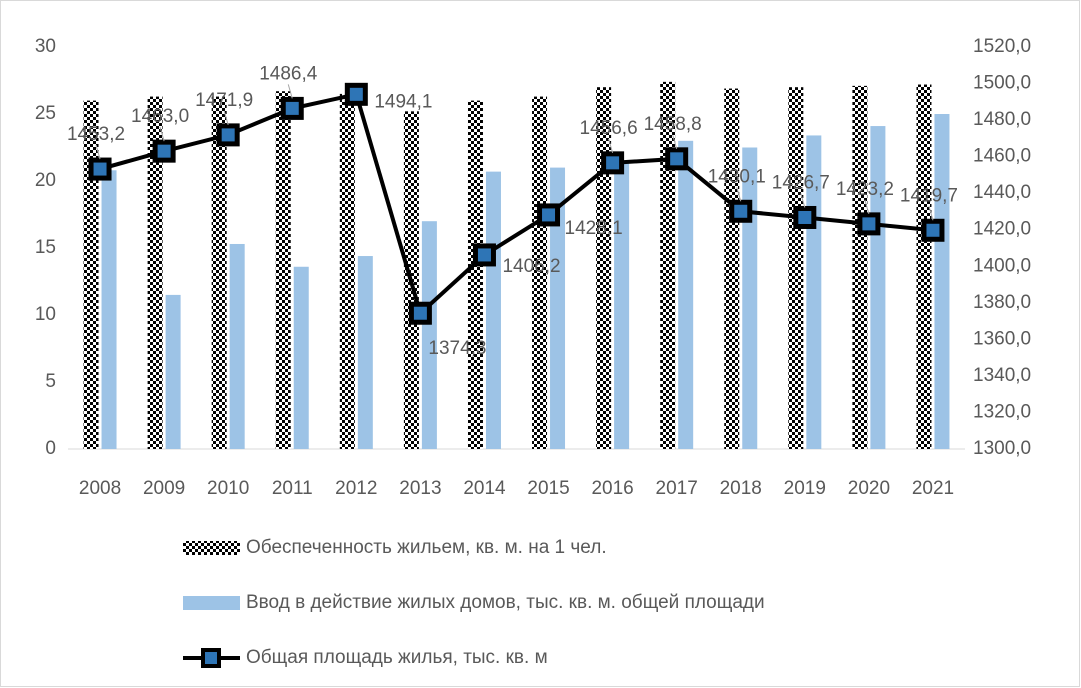 This screenshot has height=688, width=1081. I want to click on x-tick-label: 2021, so click(933, 488).